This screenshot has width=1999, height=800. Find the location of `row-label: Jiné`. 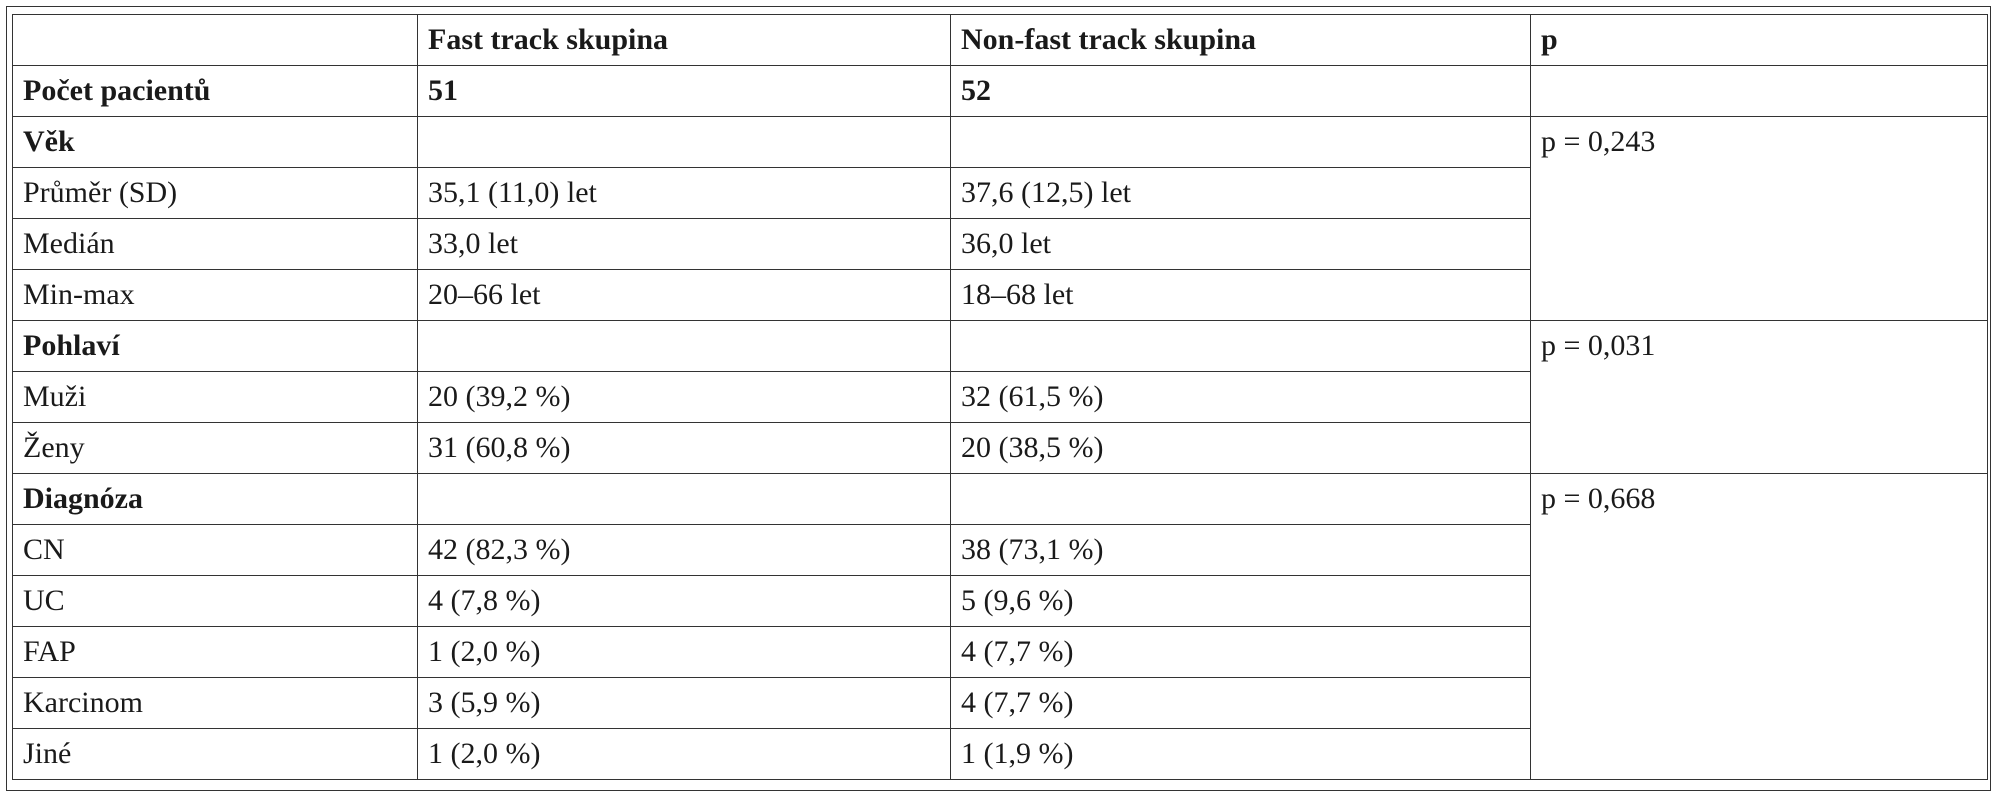

row-label: Jiné is located at coordinates (215, 754).